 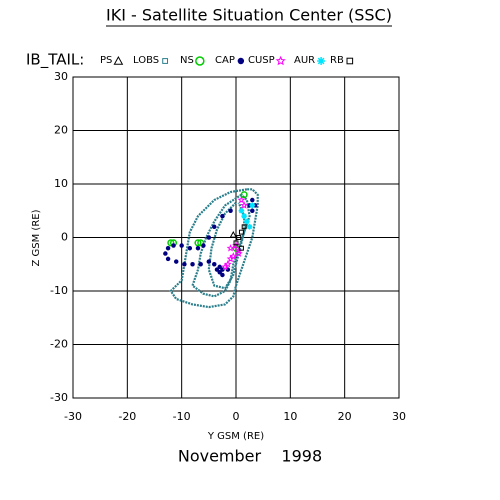 I want to click on x-tick-label: 30, so click(x=399, y=416).